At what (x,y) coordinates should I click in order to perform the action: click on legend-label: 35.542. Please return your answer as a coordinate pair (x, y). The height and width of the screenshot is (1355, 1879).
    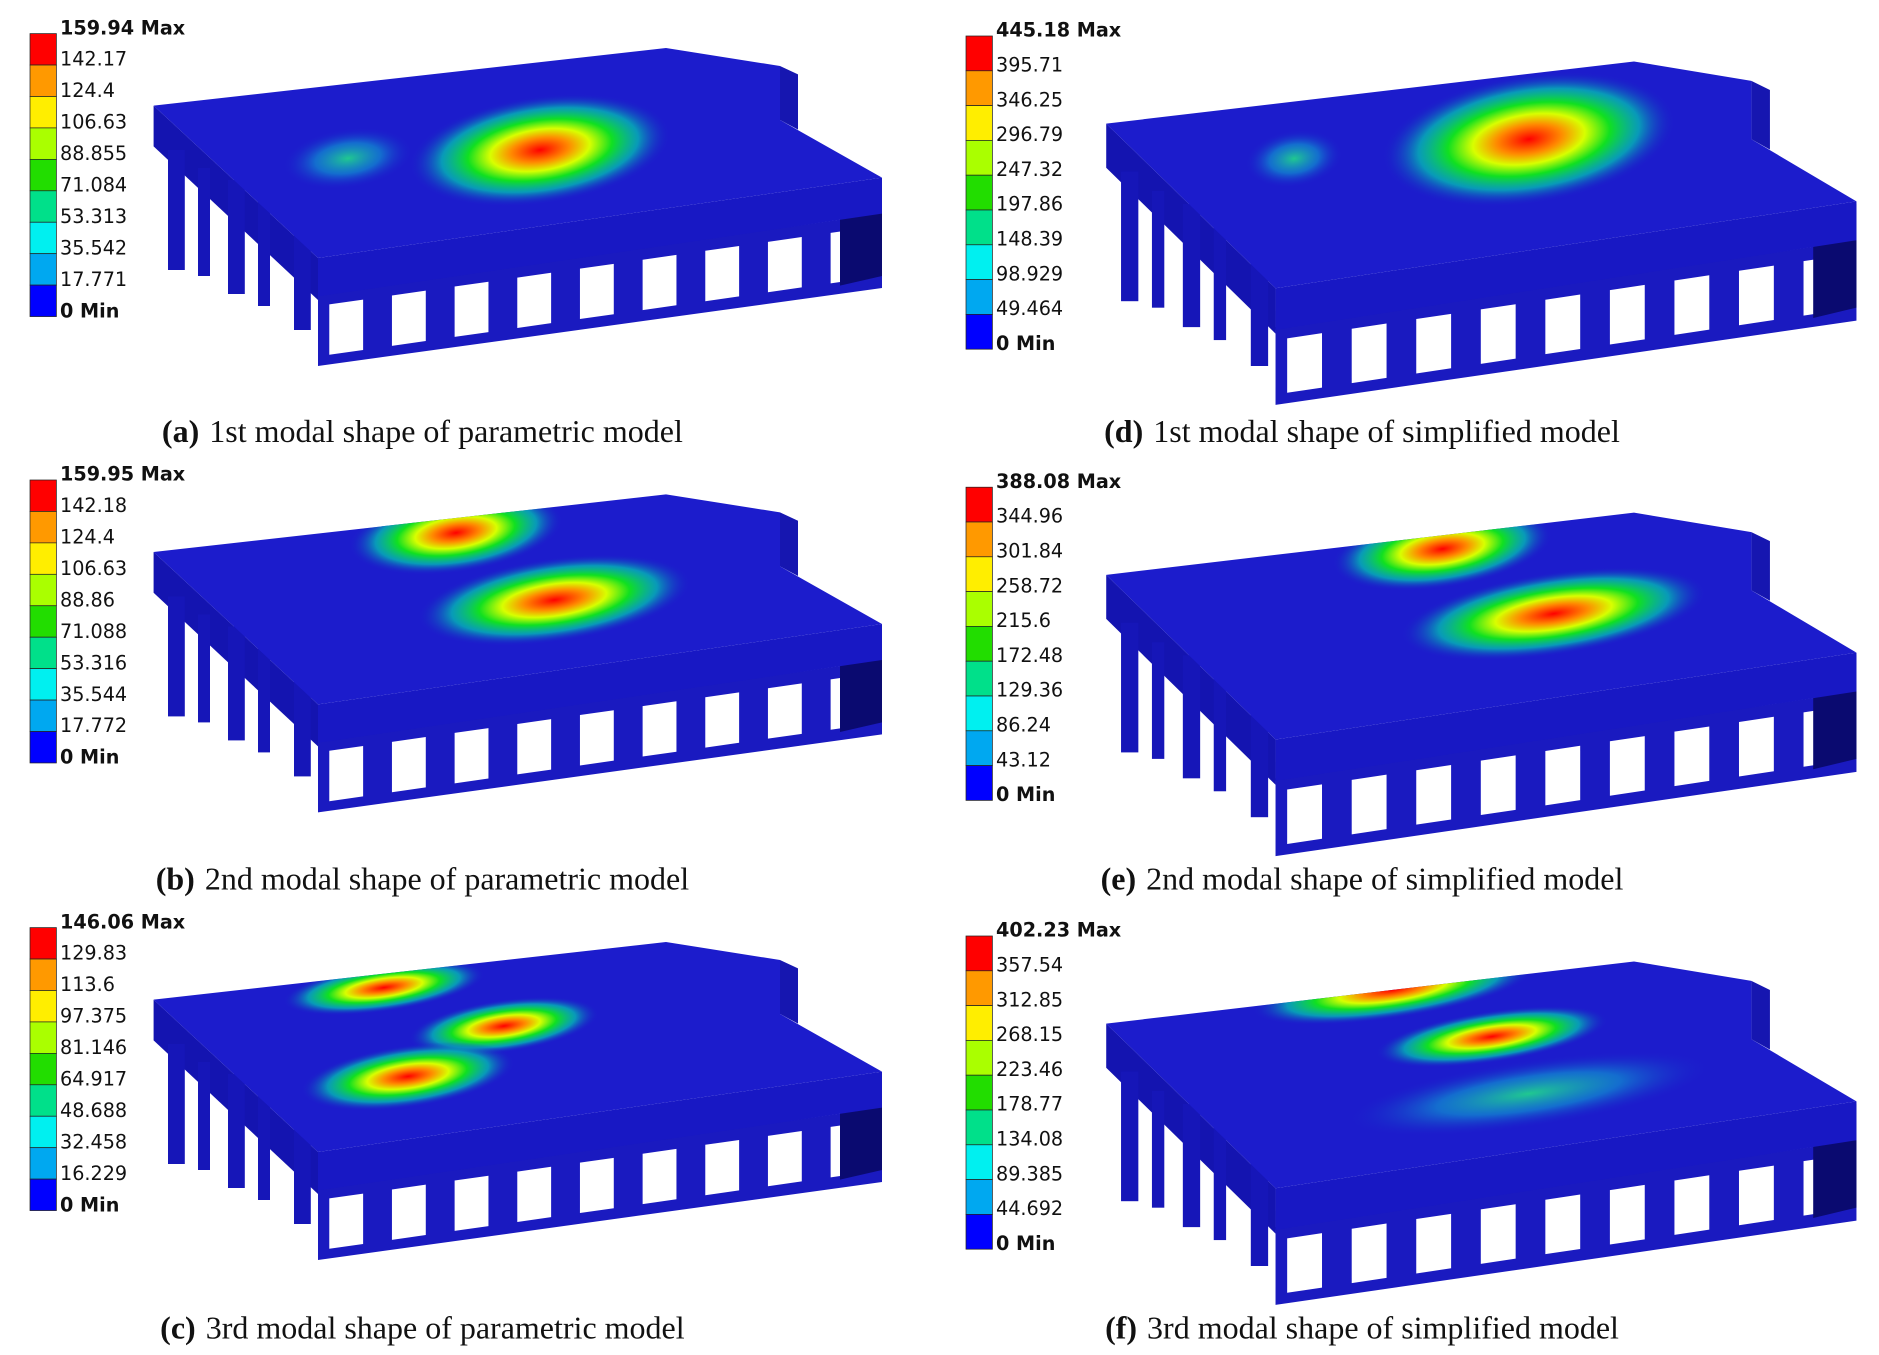
    Looking at the image, I should click on (93, 247).